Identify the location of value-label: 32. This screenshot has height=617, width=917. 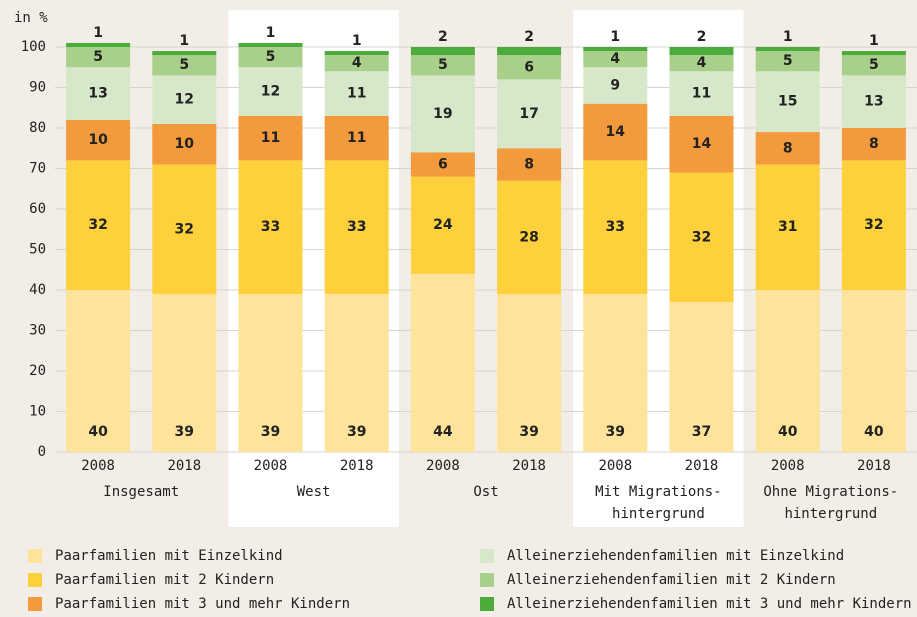
(184, 229).